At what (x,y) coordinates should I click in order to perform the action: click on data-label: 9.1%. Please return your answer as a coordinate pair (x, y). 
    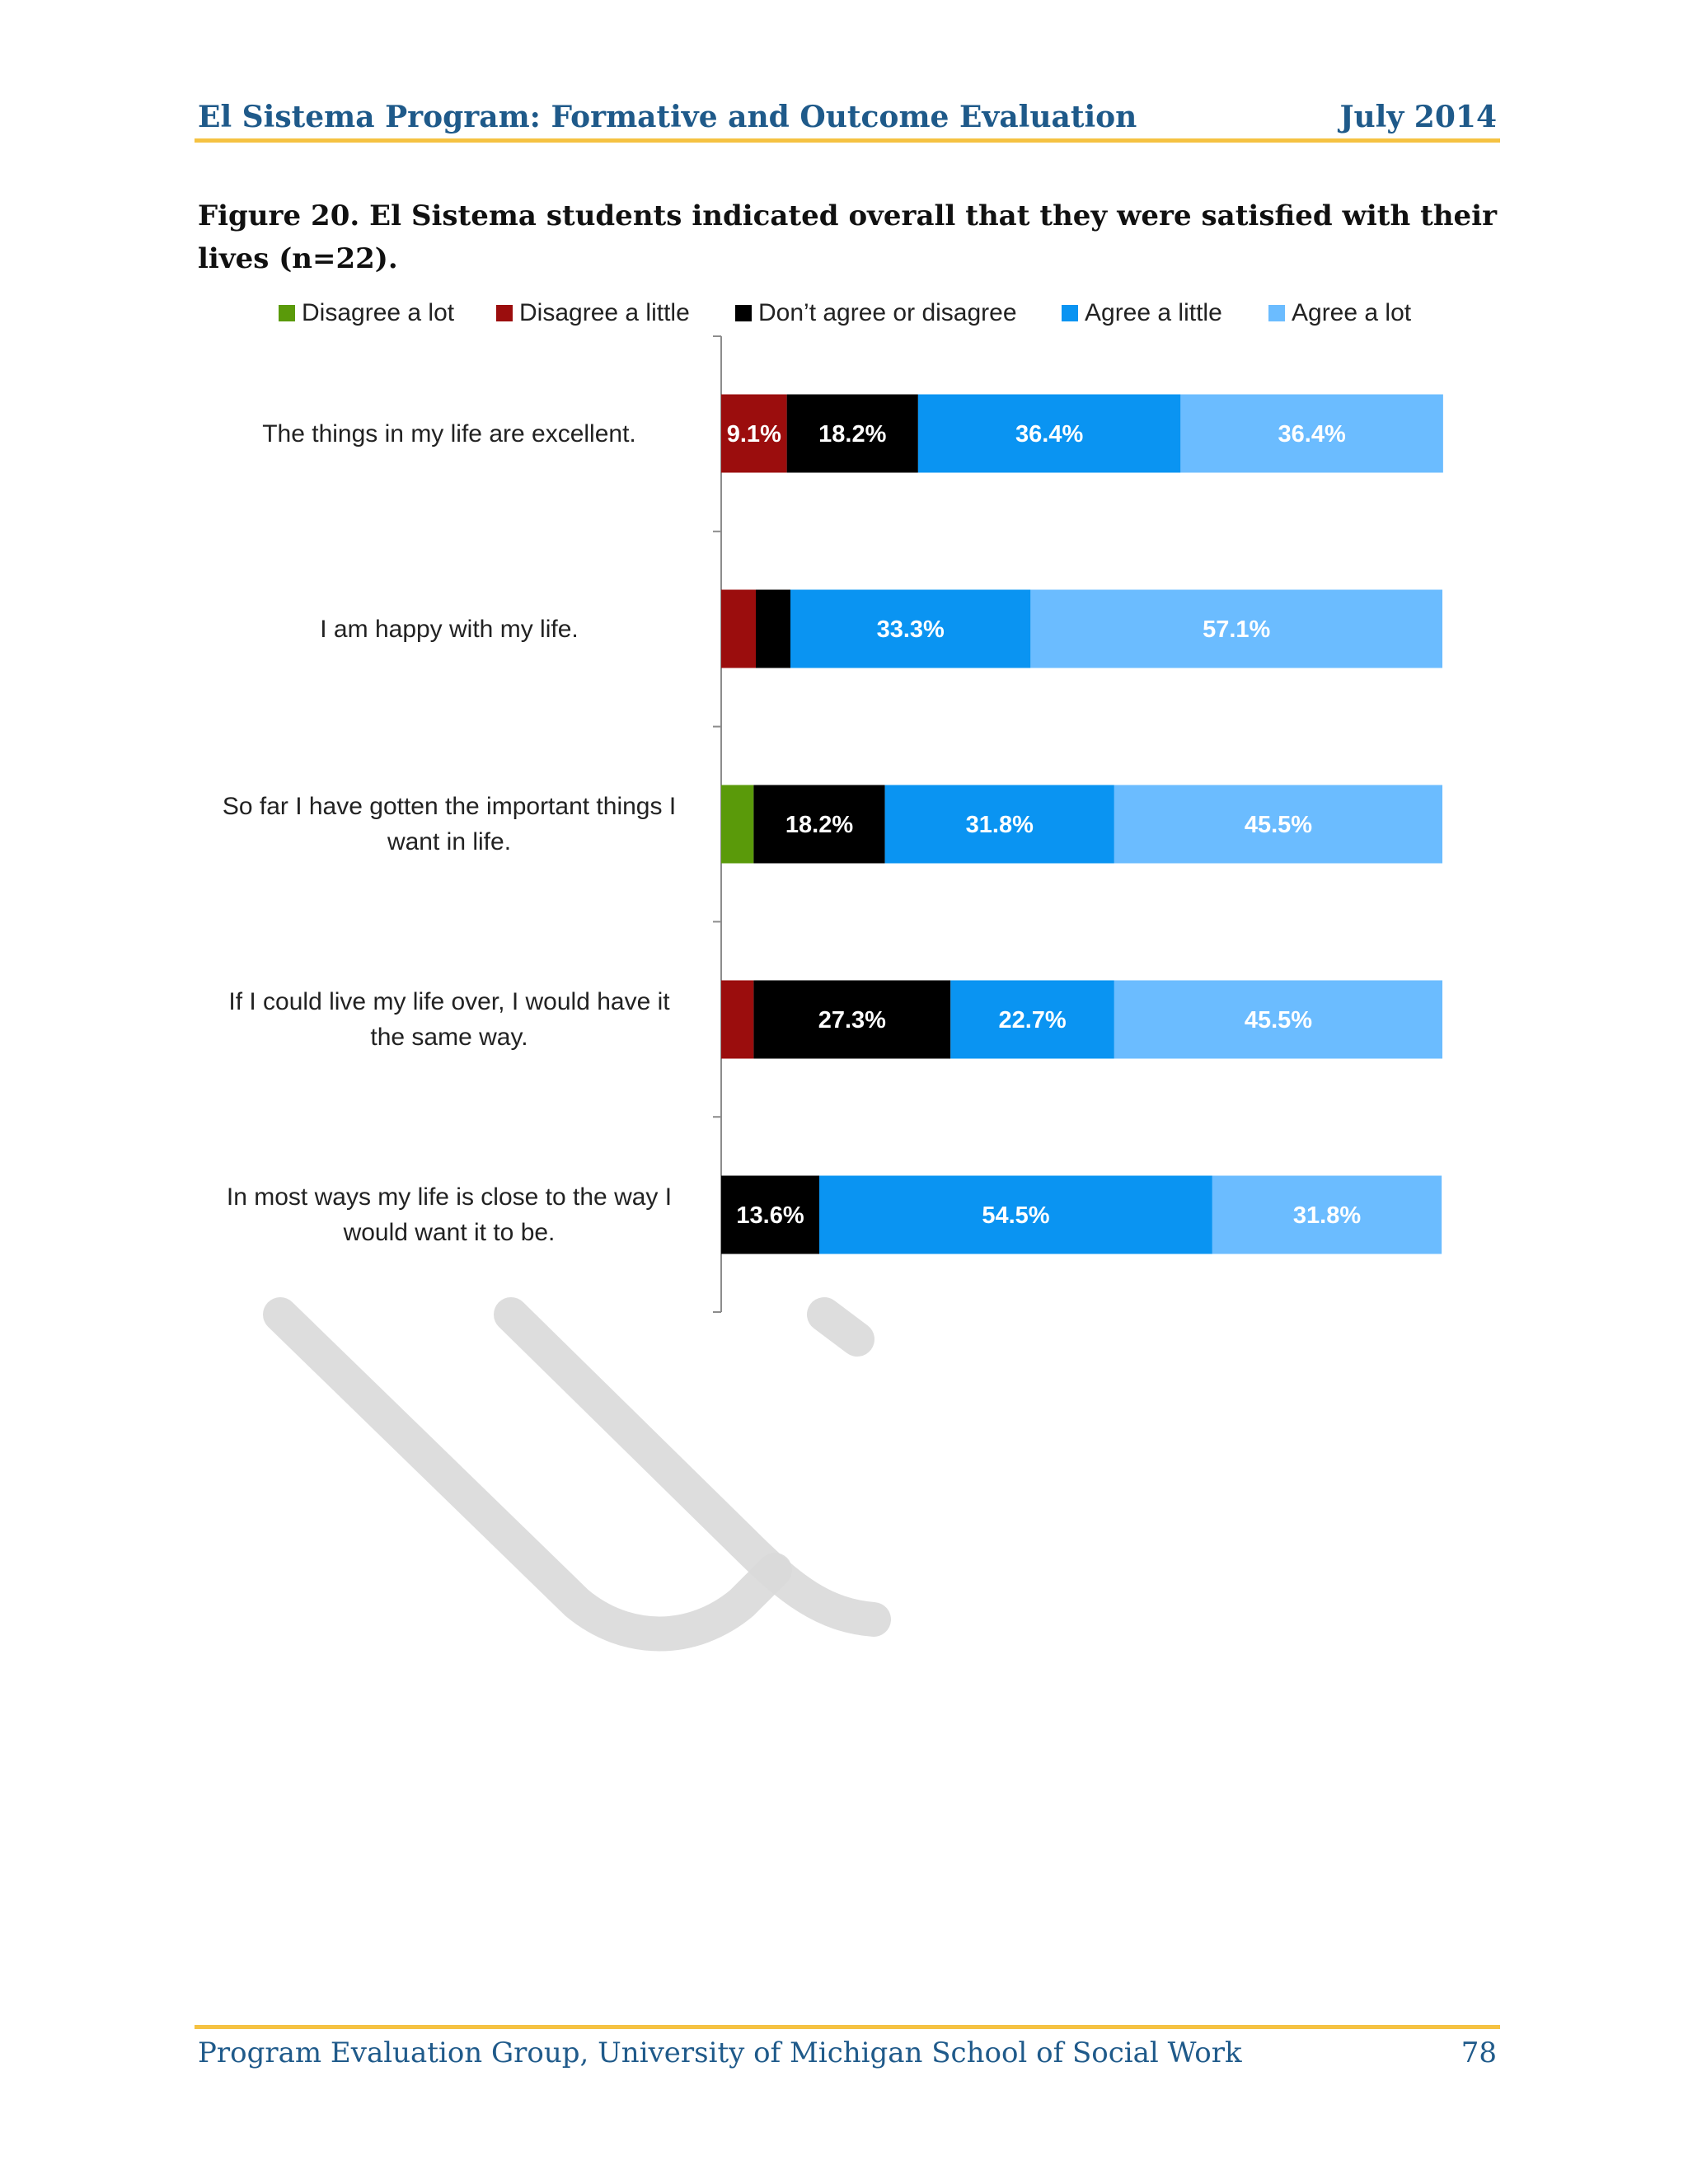
    Looking at the image, I should click on (754, 434).